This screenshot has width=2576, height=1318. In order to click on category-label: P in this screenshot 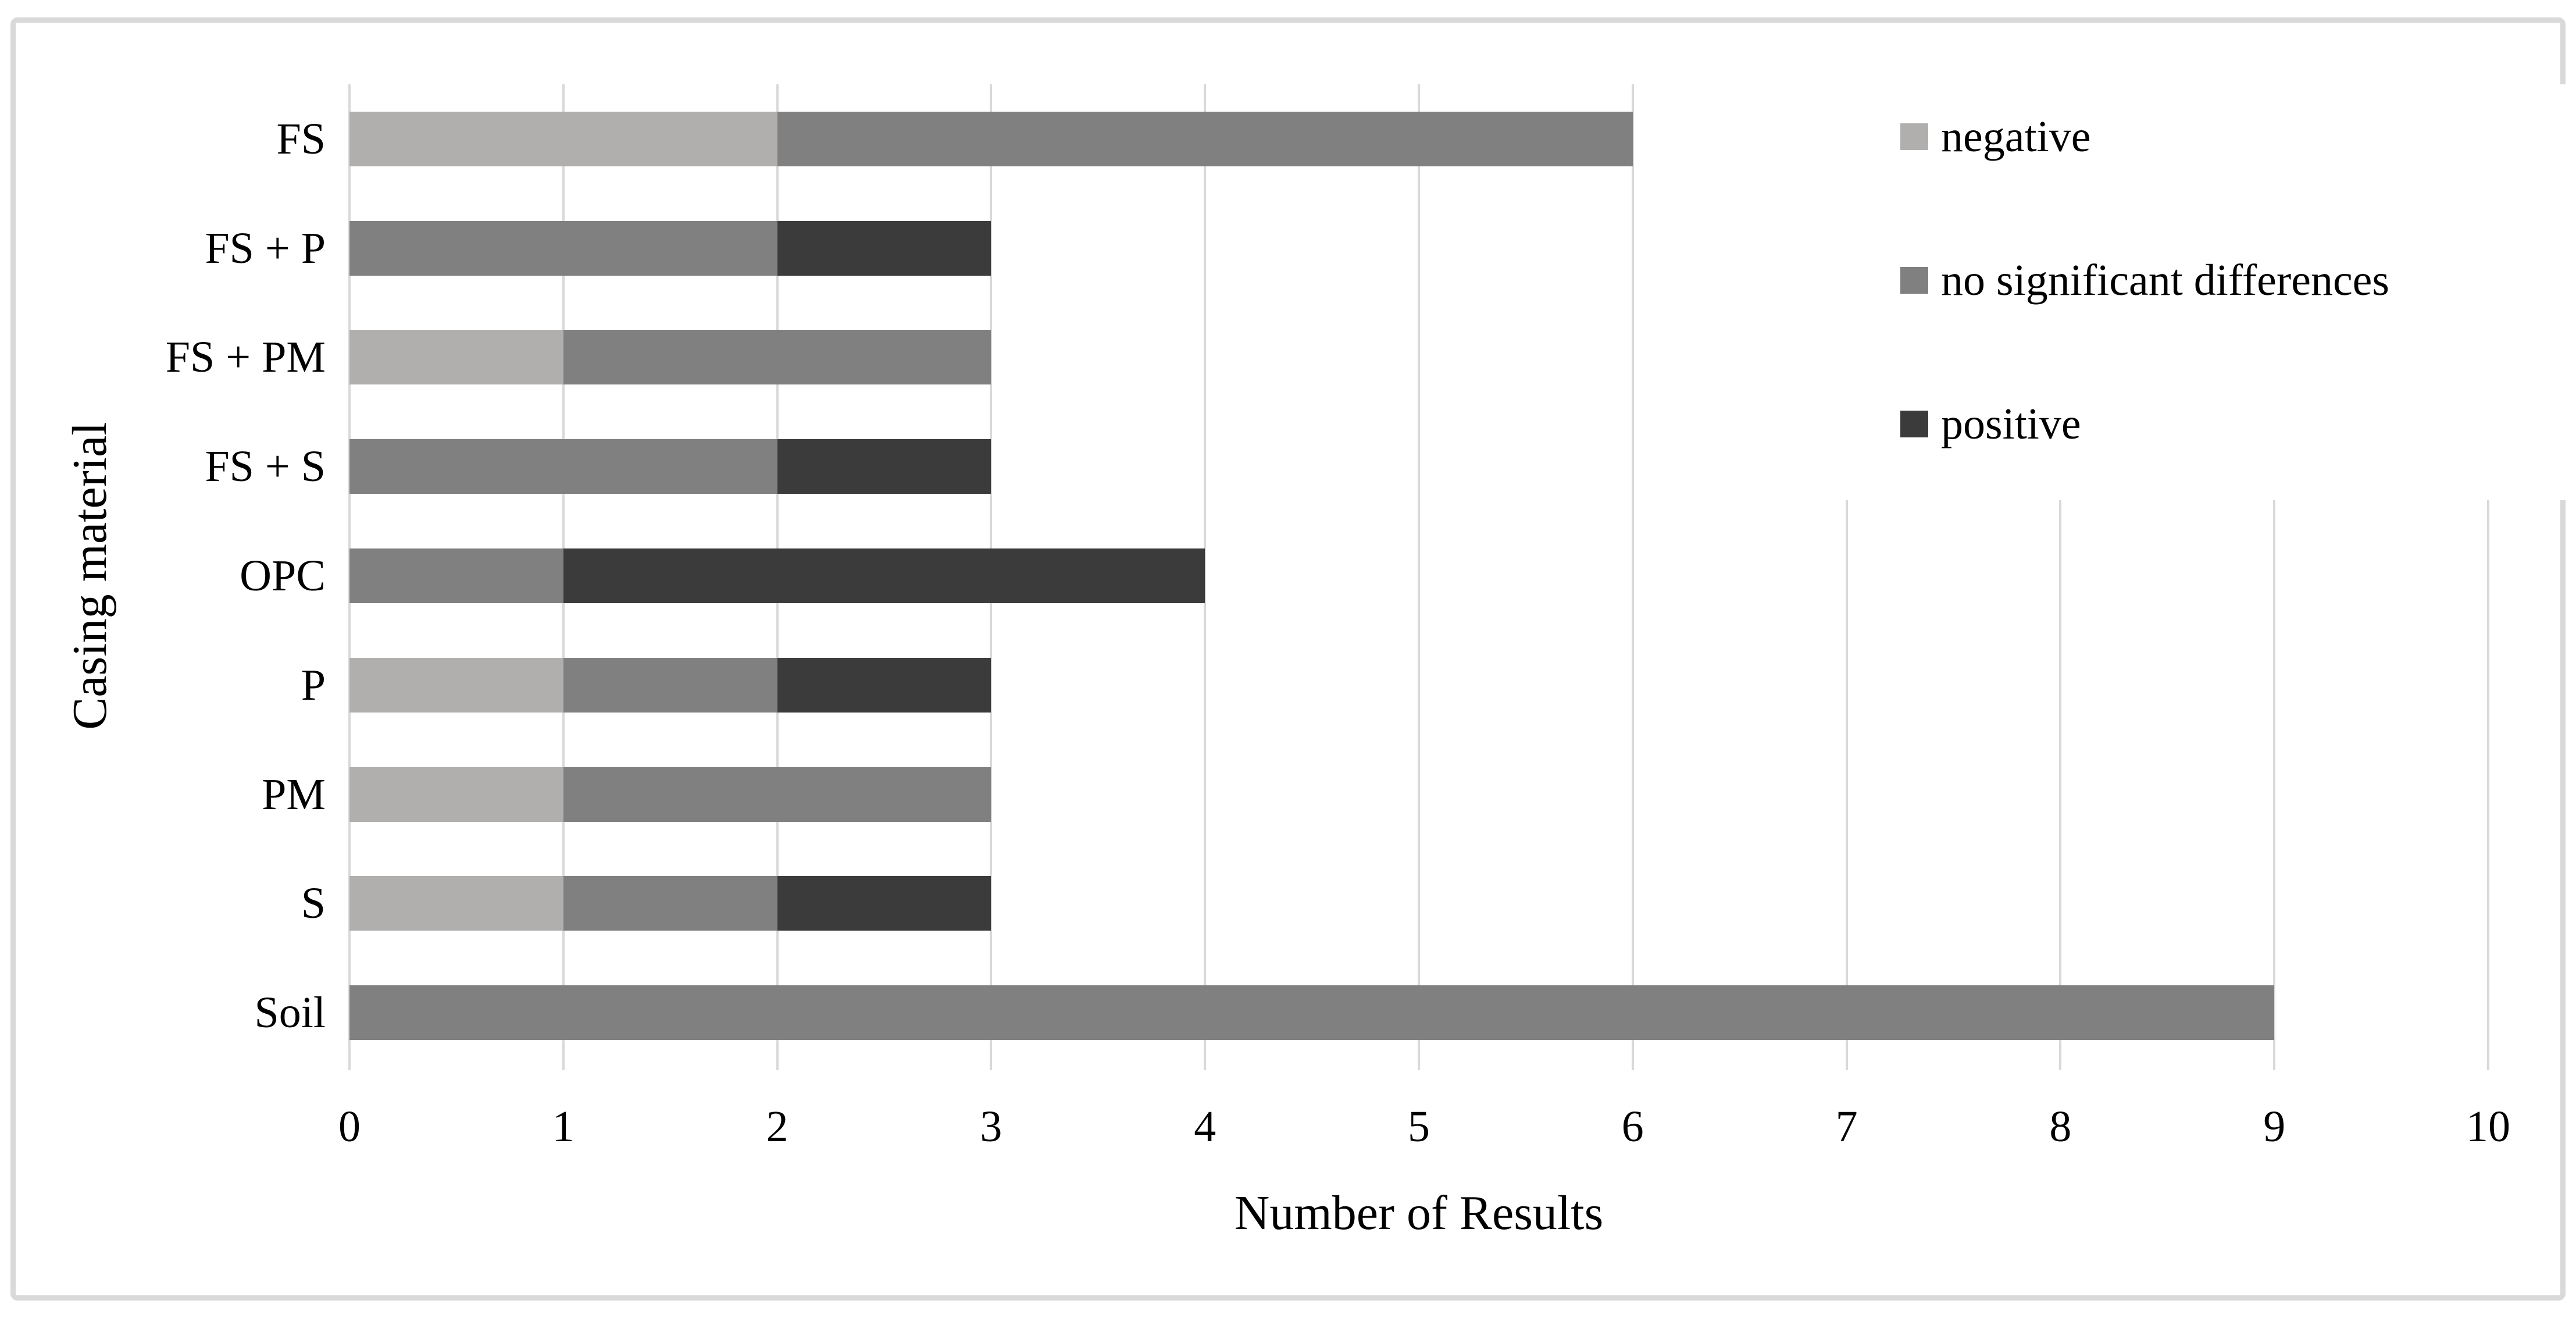, I will do `click(314, 685)`.